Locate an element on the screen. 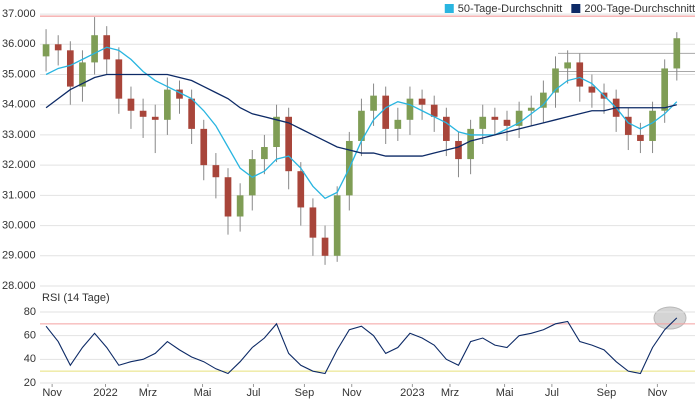 This screenshot has height=400, width=700. legend-label: 200-Tage-Durchschnitt is located at coordinates (639, 9).